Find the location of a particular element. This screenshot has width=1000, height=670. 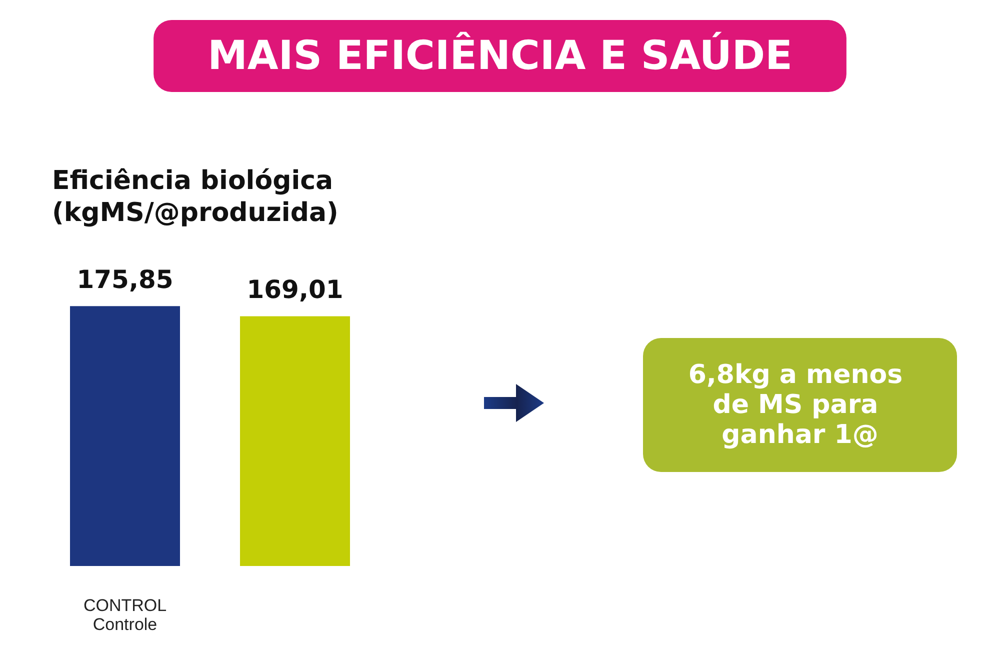

text: MAIS EFICIÊNCIA E SAÚDE is located at coordinates (500, 55).